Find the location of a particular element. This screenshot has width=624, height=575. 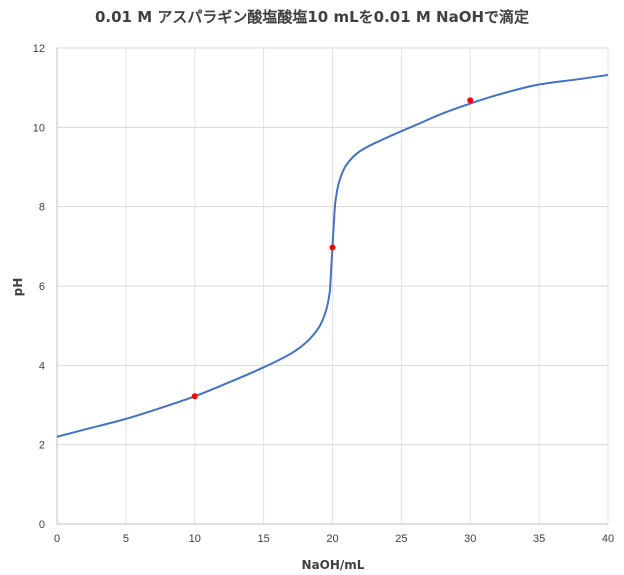

x-tick-label: 10 is located at coordinates (195, 539).